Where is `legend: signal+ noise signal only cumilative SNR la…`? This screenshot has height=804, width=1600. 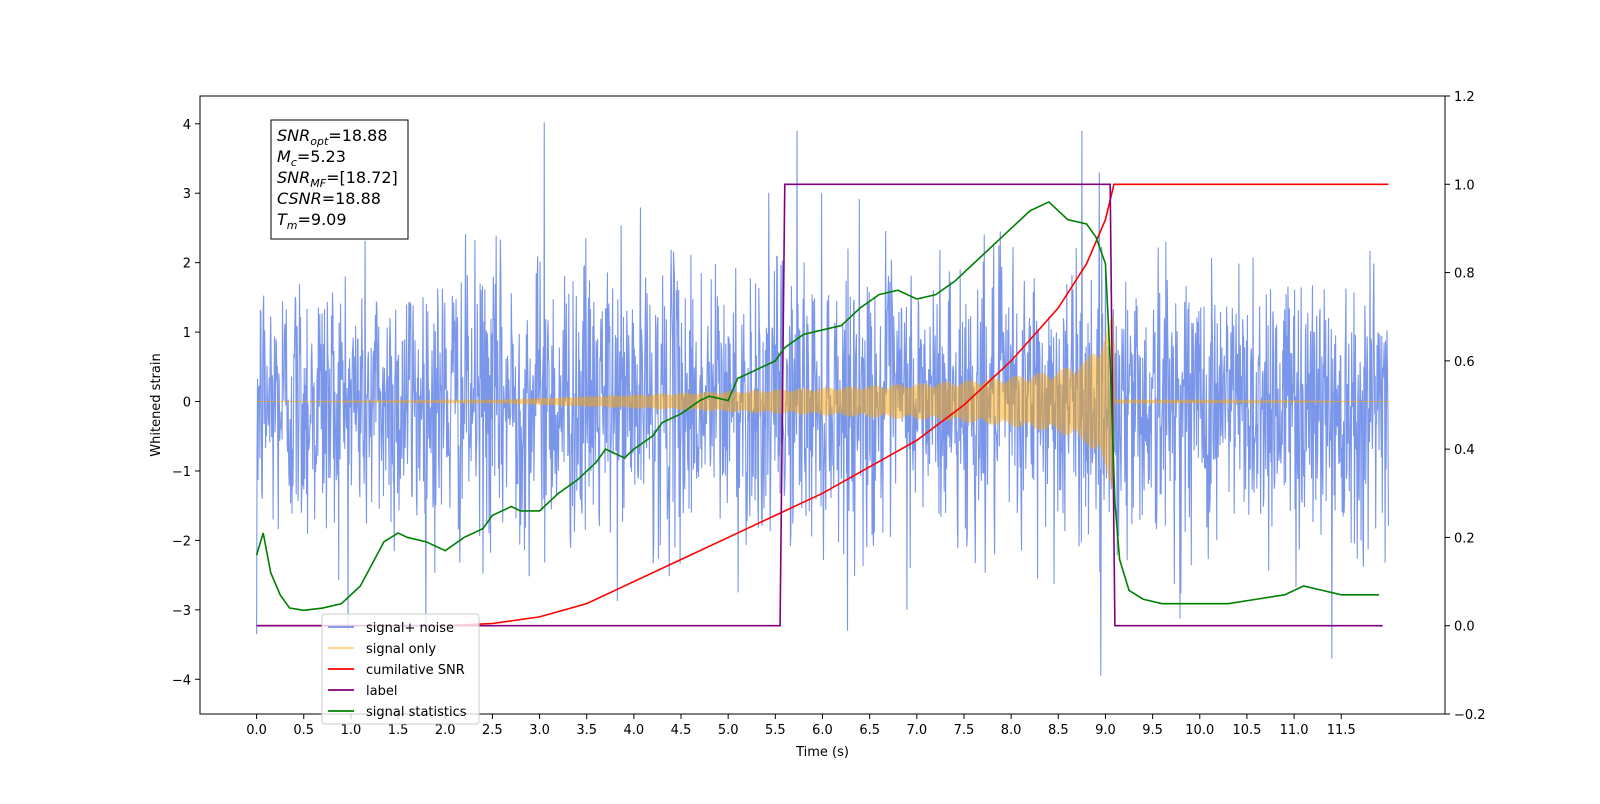
legend: signal+ noise signal only cumilative SNR la… is located at coordinates (400, 669).